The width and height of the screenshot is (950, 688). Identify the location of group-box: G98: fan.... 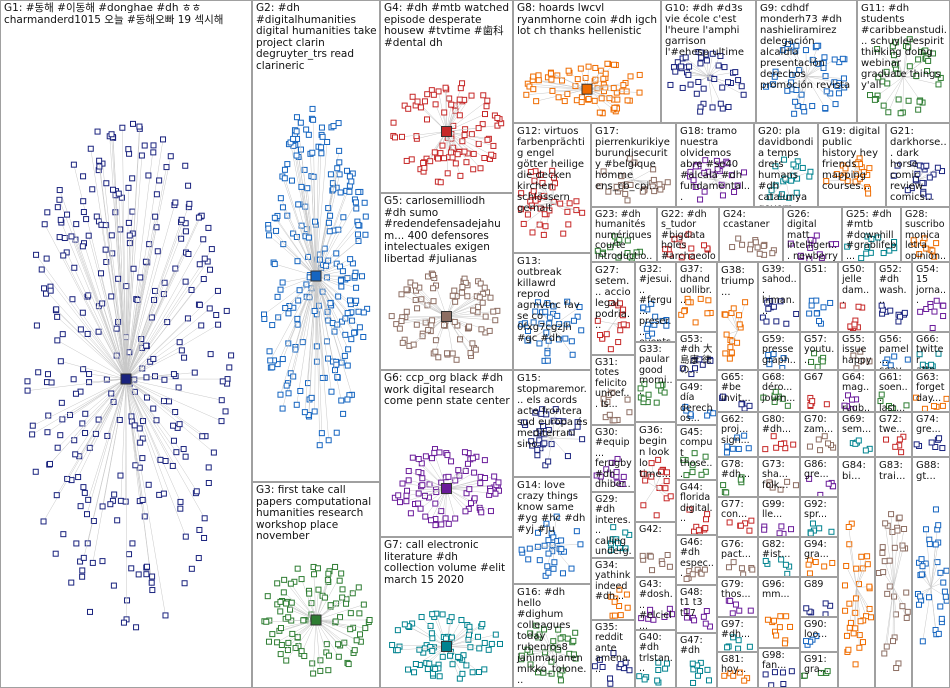
(779, 668).